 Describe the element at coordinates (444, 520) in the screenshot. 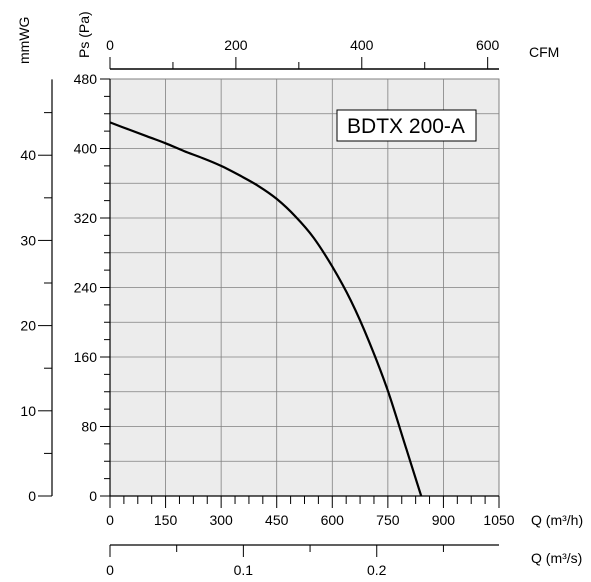

I see `x-axis-m3h-tick-label: 900` at that location.